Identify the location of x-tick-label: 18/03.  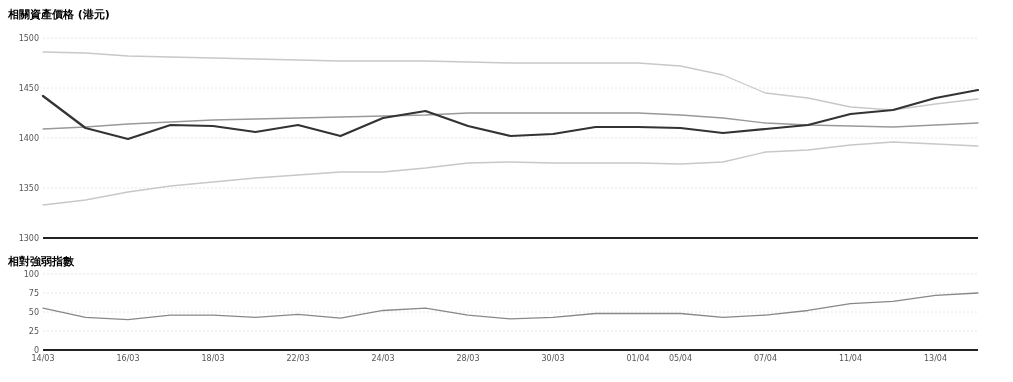
(213, 358).